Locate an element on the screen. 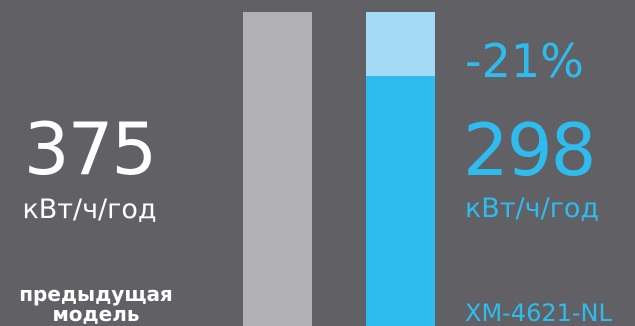 The image size is (635, 326). current-model-bar is located at coordinates (400, 201).